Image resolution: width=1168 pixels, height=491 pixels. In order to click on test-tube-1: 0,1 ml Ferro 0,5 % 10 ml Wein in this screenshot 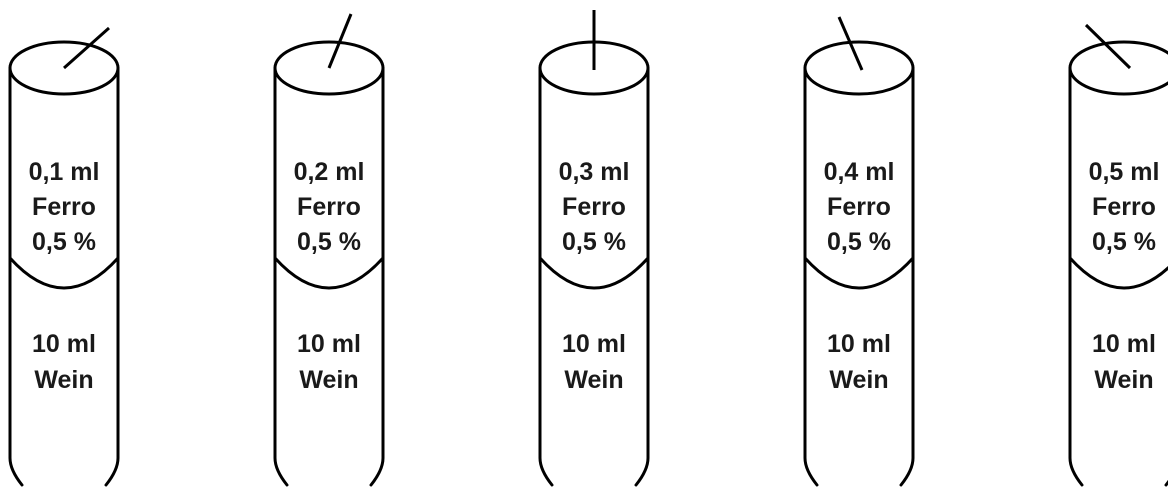, I will do `click(64, 256)`.